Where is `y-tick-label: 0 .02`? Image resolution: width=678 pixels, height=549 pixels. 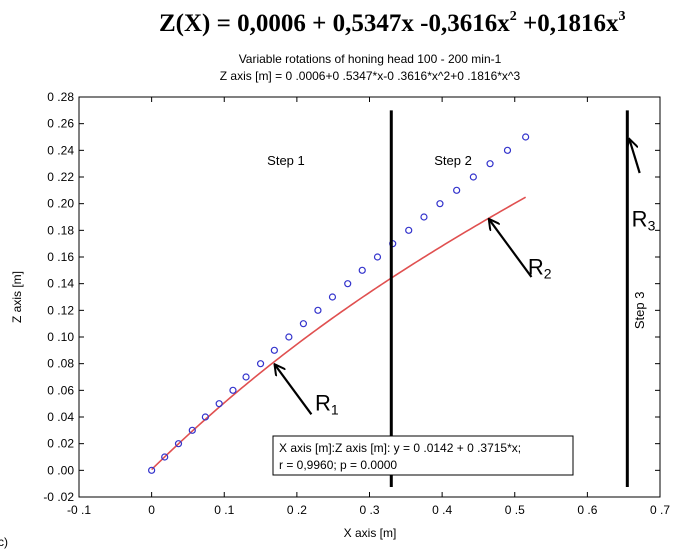 y-tick-label: 0 .02 is located at coordinates (60, 444).